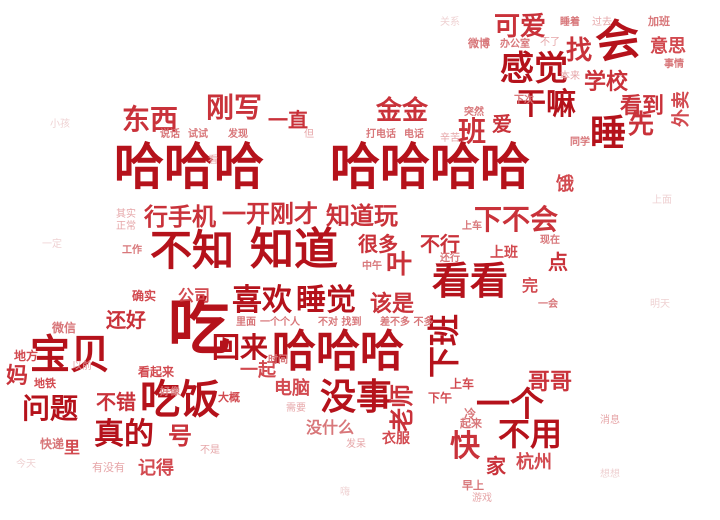 The height and width of the screenshot is (520, 720). Describe the element at coordinates (126, 320) in the screenshot. I see `word-haihao: 还好` at that location.